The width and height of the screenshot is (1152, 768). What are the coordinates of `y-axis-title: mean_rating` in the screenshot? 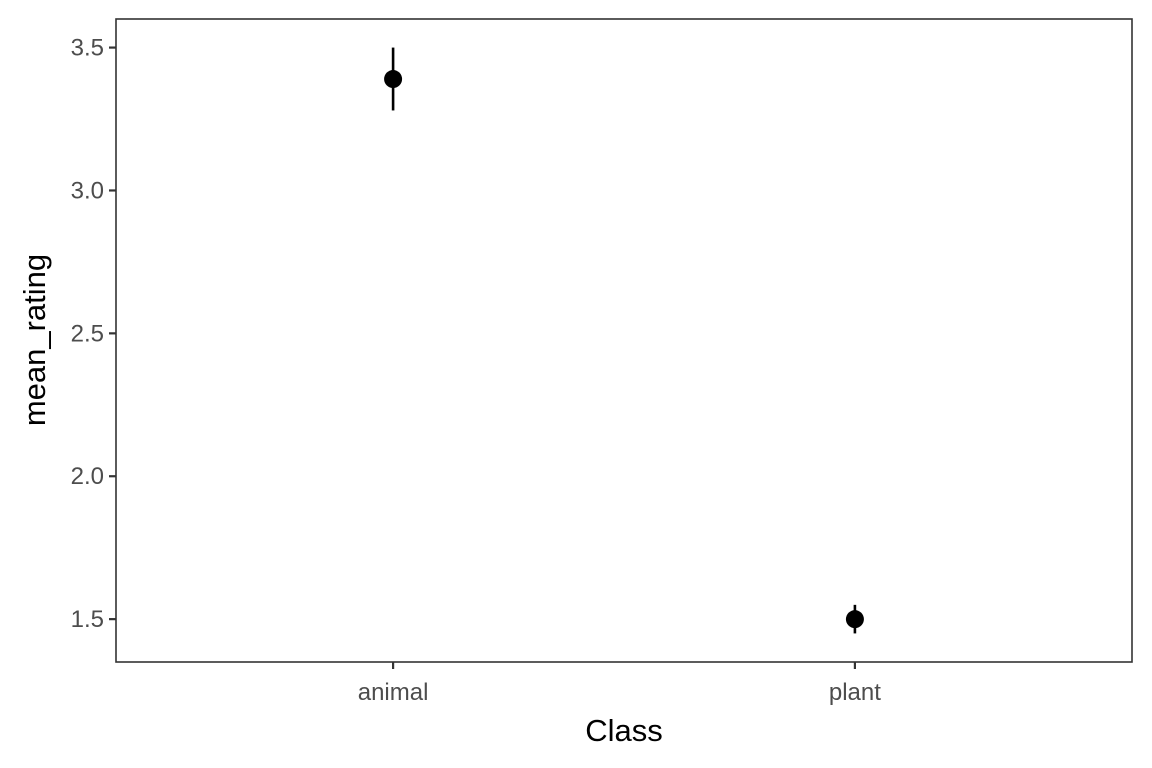 It's located at (34, 340).